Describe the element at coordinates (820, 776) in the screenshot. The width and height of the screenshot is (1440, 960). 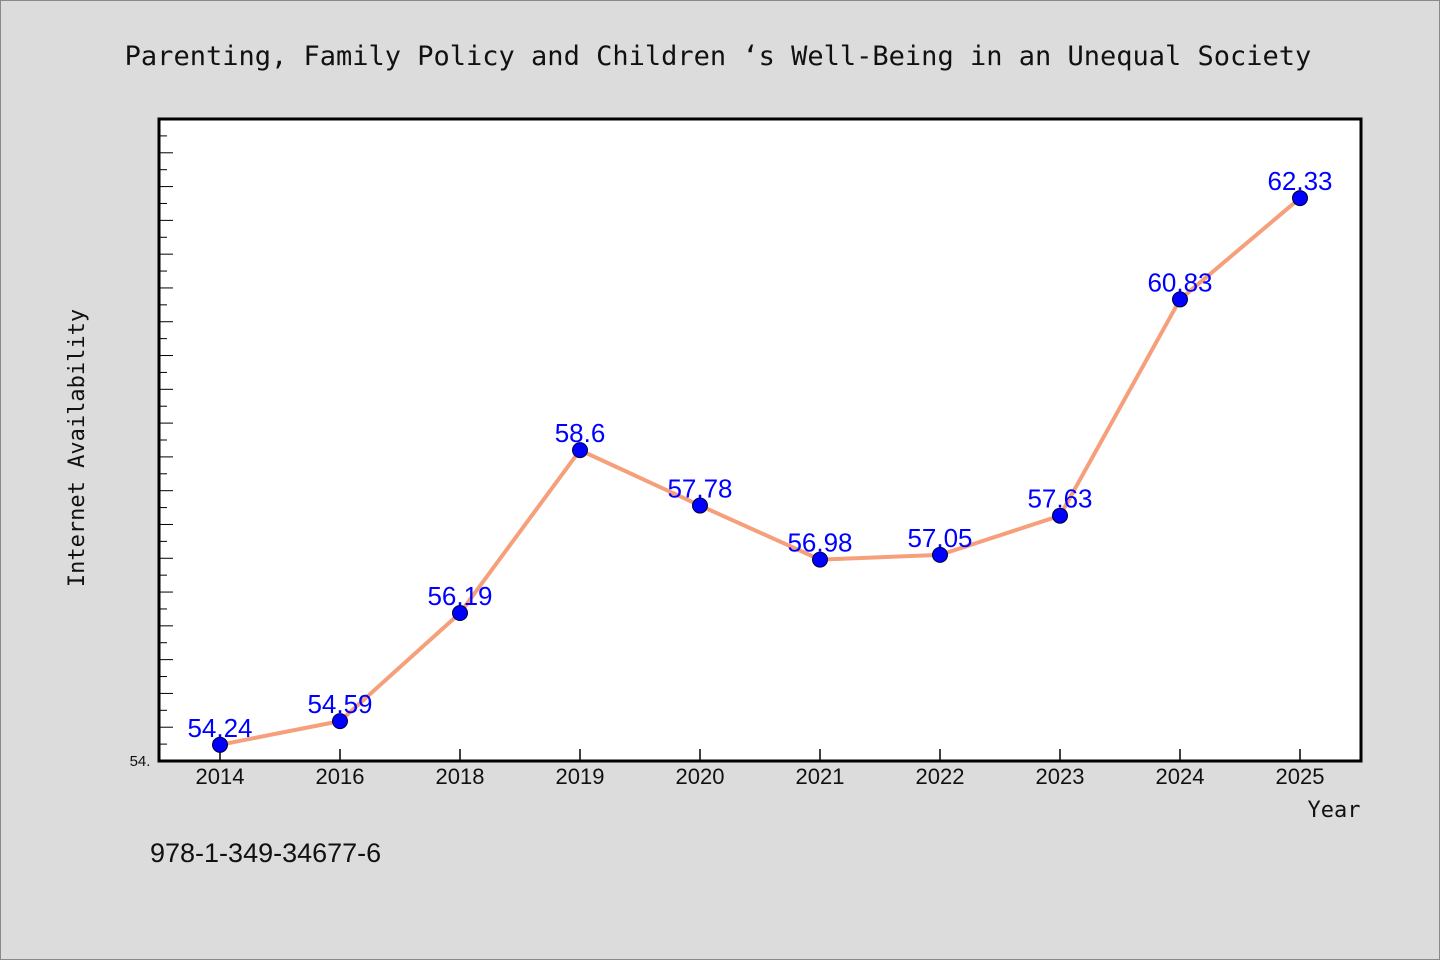
I see `x-tick-label: 2021` at that location.